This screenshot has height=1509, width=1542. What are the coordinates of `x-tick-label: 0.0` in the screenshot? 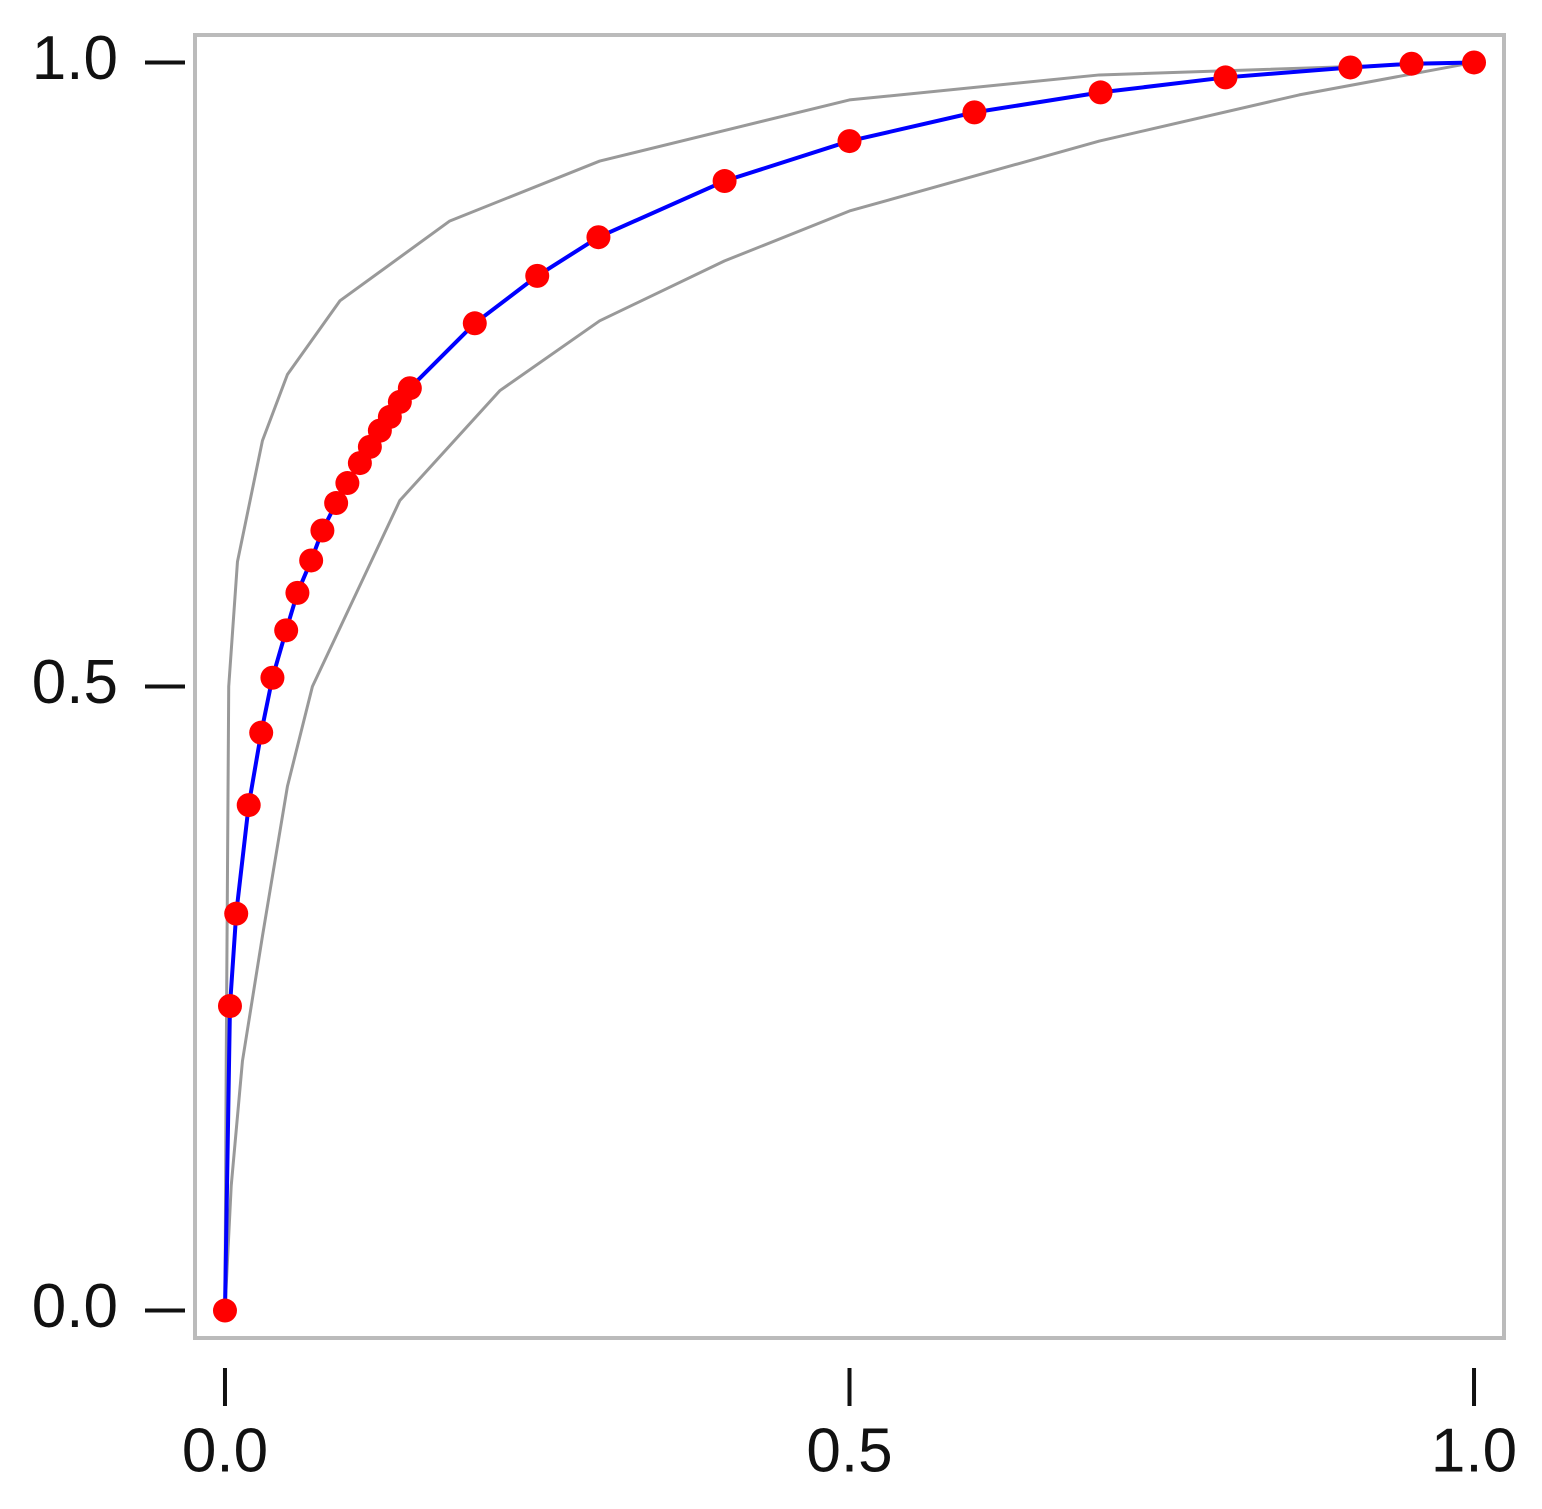 It's located at (225, 1450).